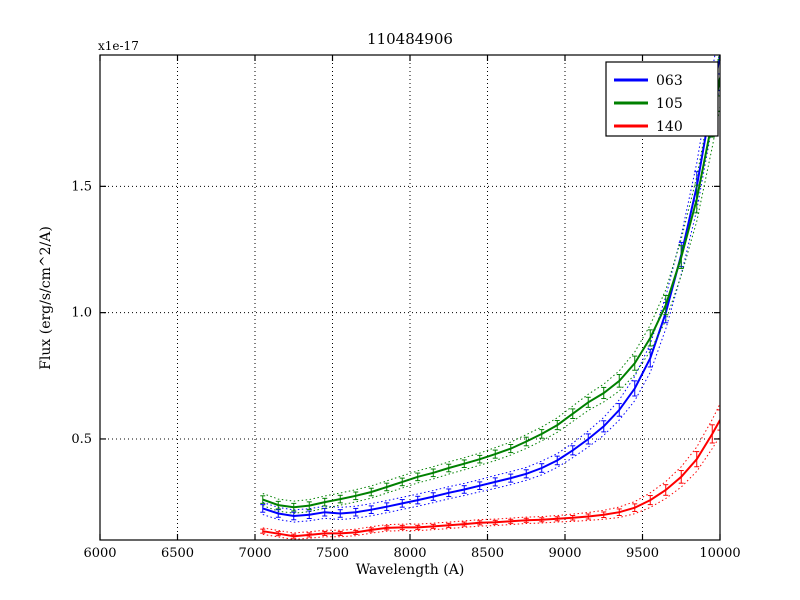  Describe the element at coordinates (669, 127) in the screenshot. I see `legend-label-140: 140` at that location.